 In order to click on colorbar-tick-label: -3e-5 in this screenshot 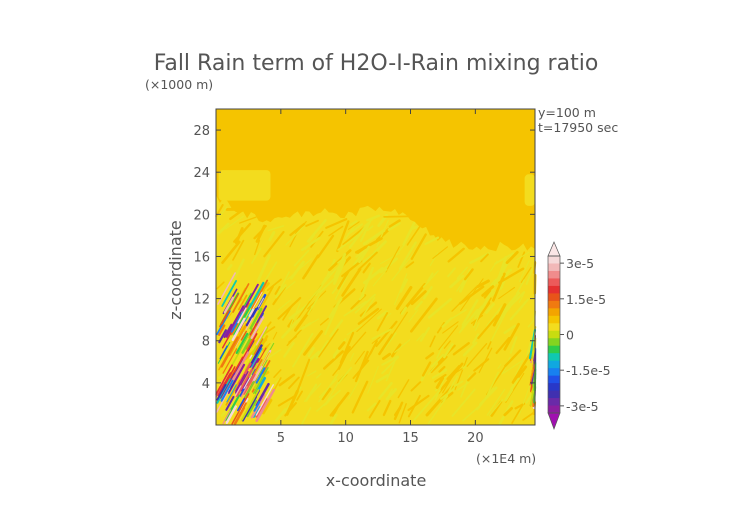, I will do `click(582, 406)`.